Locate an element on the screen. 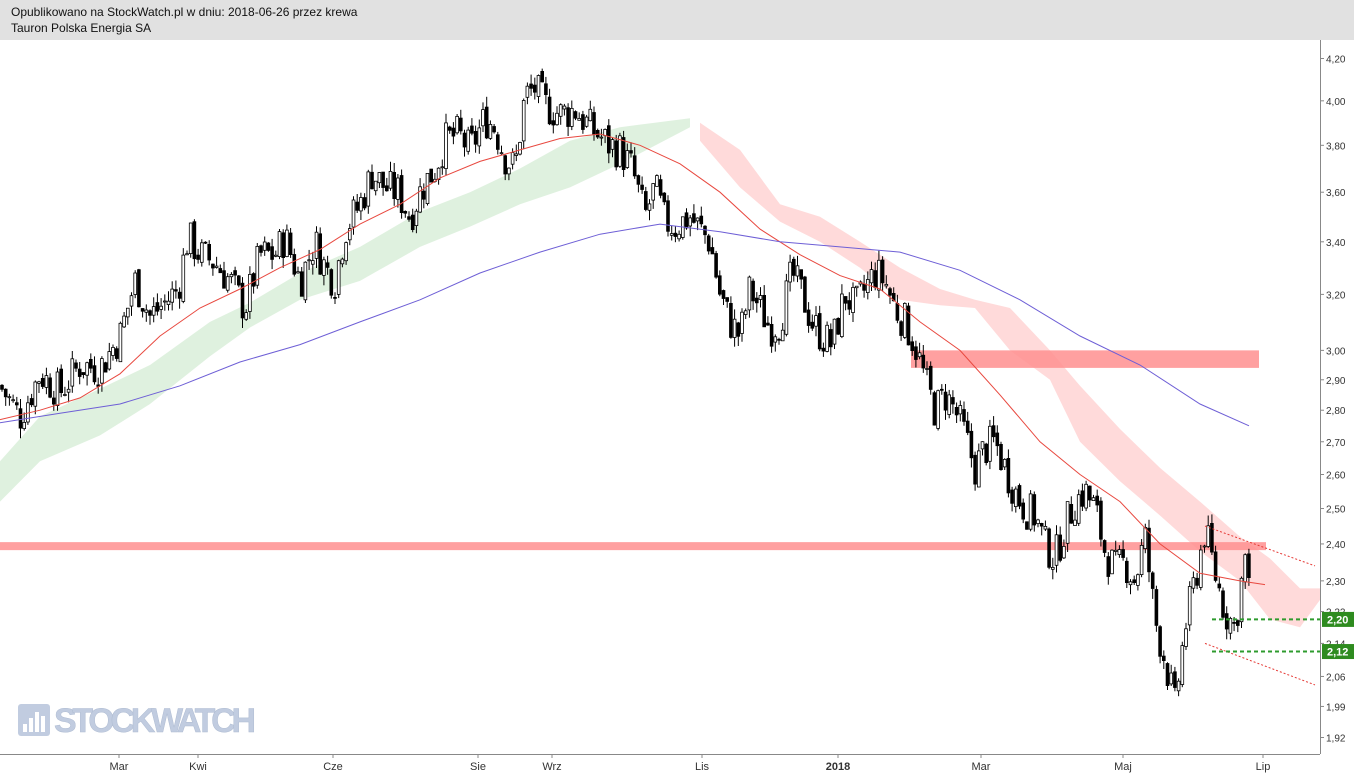 The height and width of the screenshot is (774, 1354). y-tick-label: 2,90 is located at coordinates (1336, 381).